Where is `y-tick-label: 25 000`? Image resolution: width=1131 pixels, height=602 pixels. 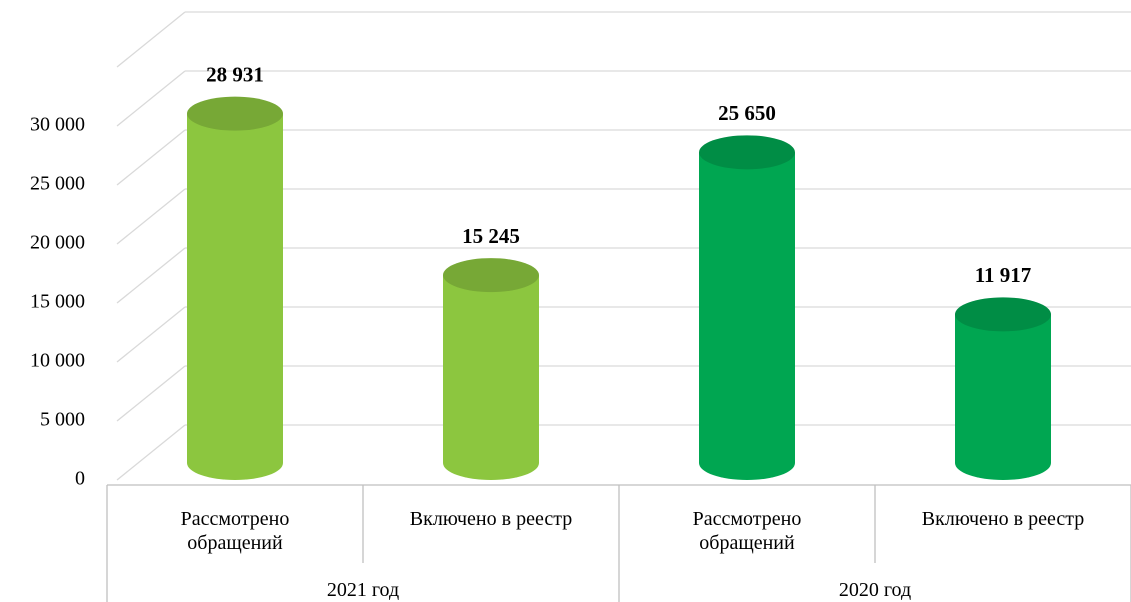 y-tick-label: 25 000 is located at coordinates (57, 184).